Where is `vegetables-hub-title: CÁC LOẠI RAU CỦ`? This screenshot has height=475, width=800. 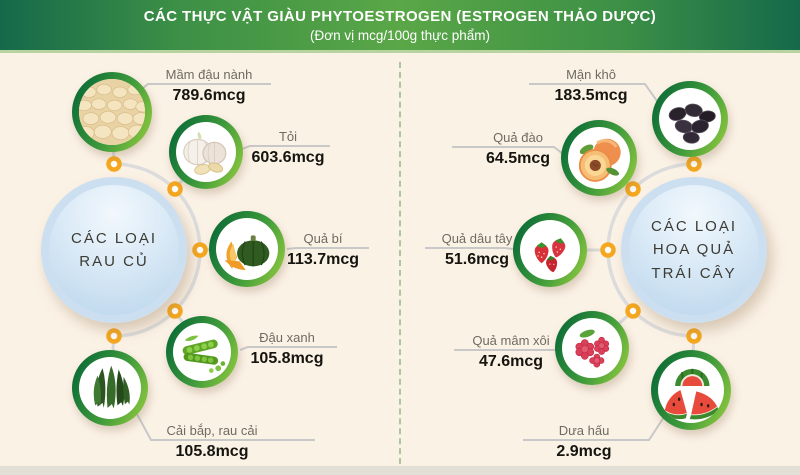
vegetables-hub-title: CÁC LOẠI RAU CỦ is located at coordinates (114, 250).